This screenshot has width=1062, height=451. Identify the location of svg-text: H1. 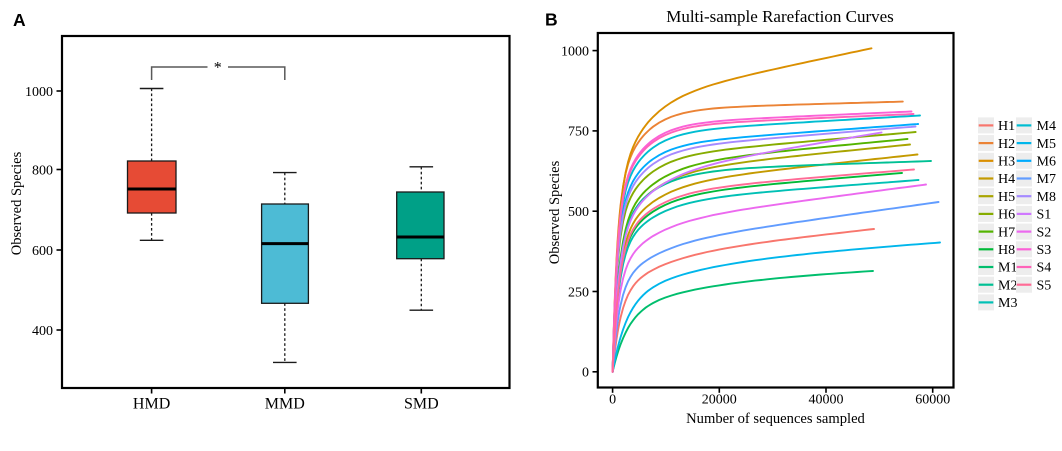
(1006, 126).